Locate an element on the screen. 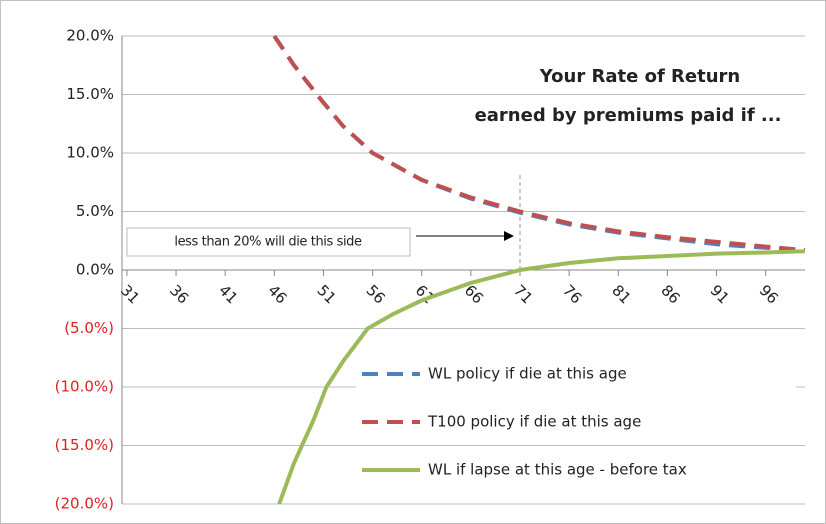  annotation: less than 20% will die this side is located at coordinates (268, 242).